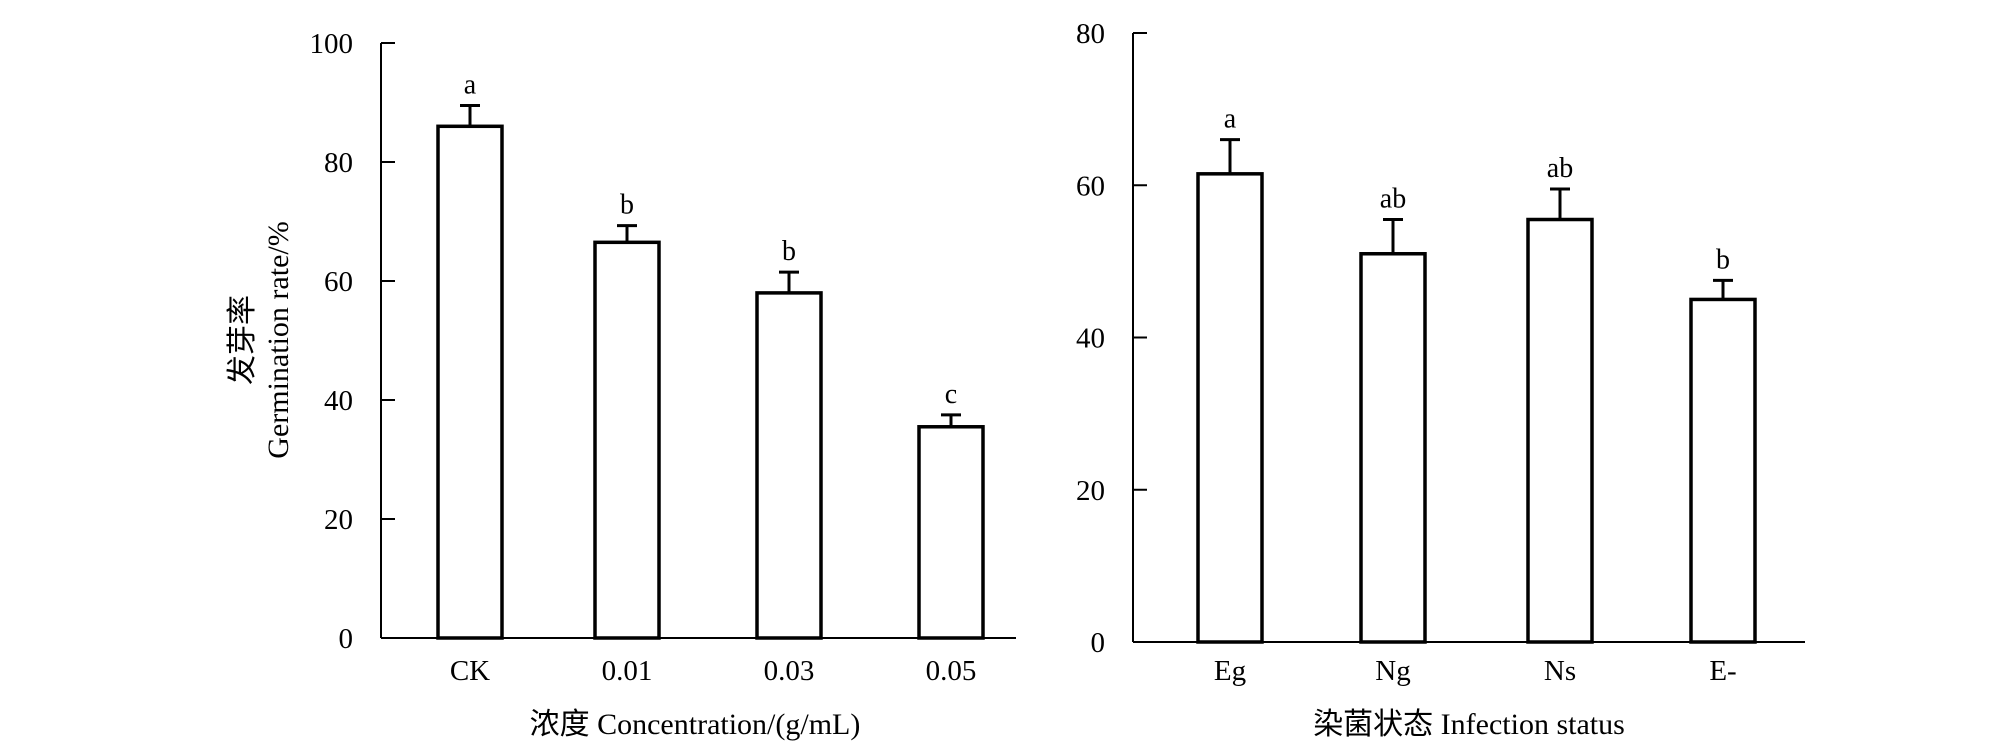  What do you see at coordinates (789, 671) in the screenshot?
I see `x-tick-label: 0.03` at bounding box center [789, 671].